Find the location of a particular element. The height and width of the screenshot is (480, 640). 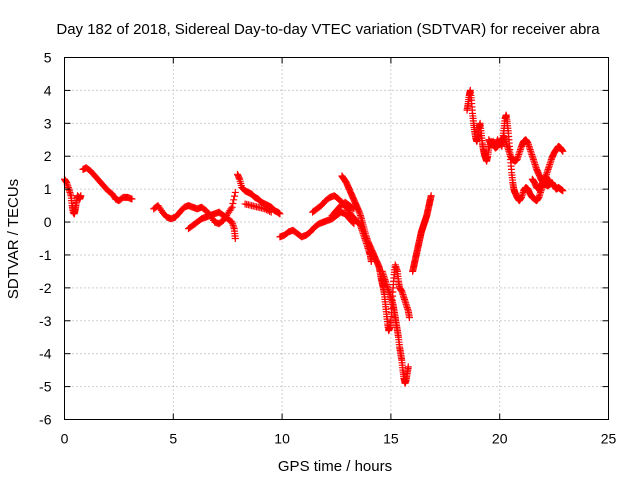

y-tick-label: 5 is located at coordinates (48, 58).